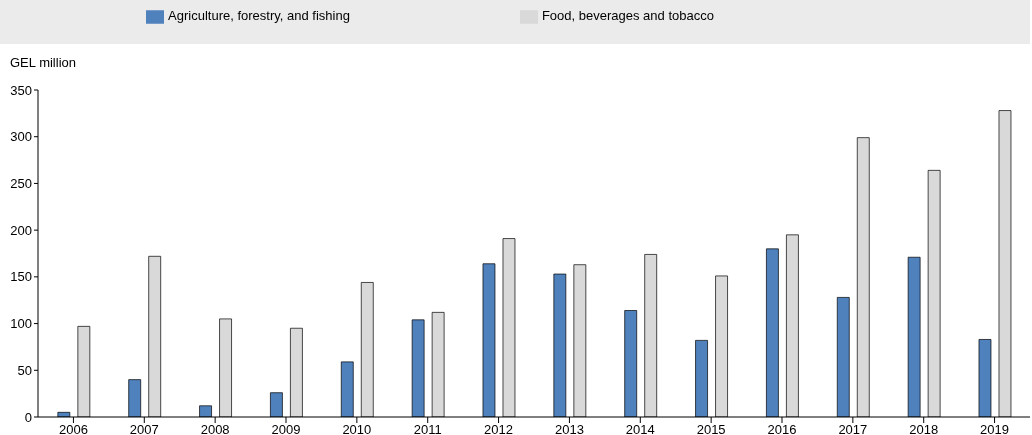 This screenshot has width=1032, height=435. What do you see at coordinates (259, 16) in the screenshot?
I see `legend-label: Agriculture, forestry, and fishing` at bounding box center [259, 16].